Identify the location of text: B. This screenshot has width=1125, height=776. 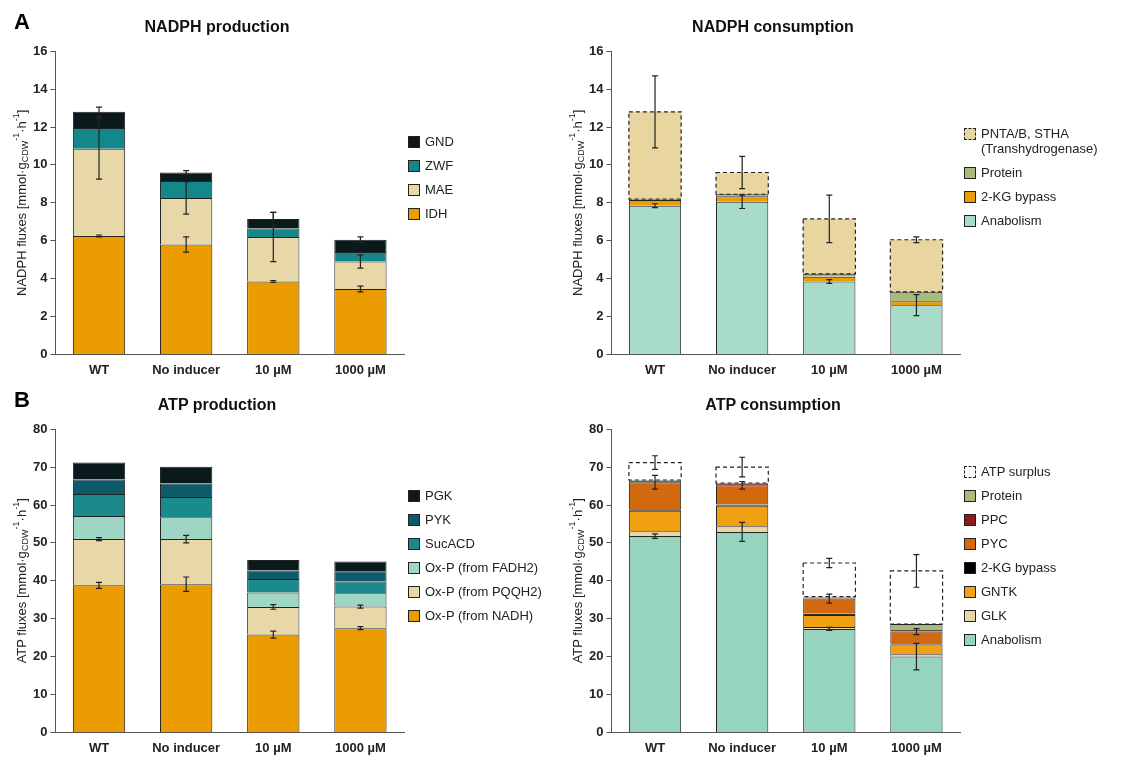
(22, 400).